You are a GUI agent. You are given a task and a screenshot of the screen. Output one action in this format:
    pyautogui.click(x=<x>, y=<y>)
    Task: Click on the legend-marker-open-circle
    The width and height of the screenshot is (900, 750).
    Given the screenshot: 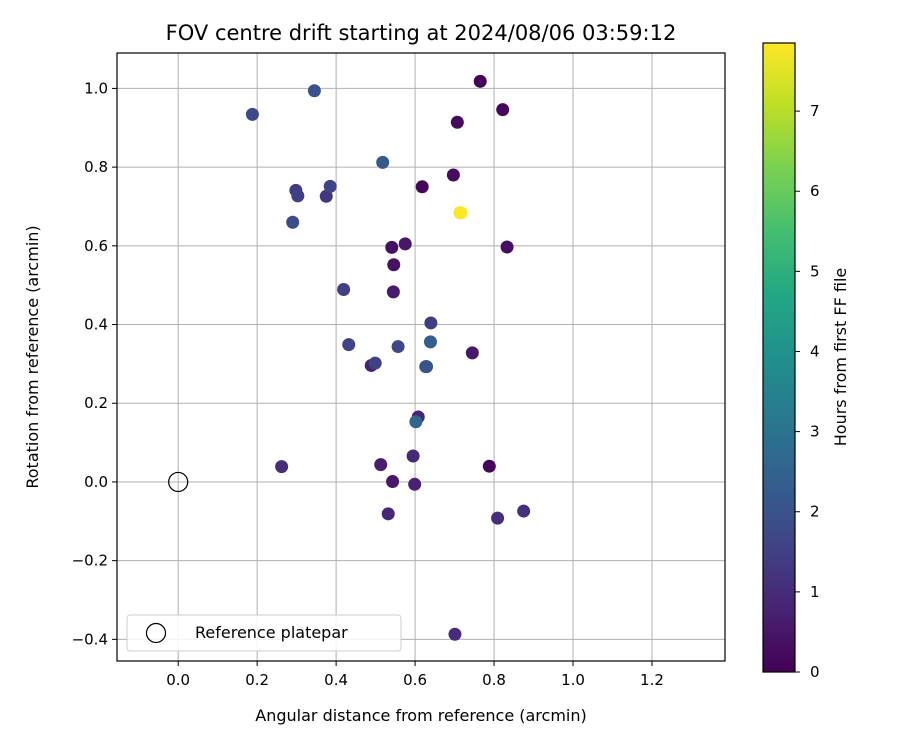 What is the action you would take?
    pyautogui.click(x=156, y=633)
    